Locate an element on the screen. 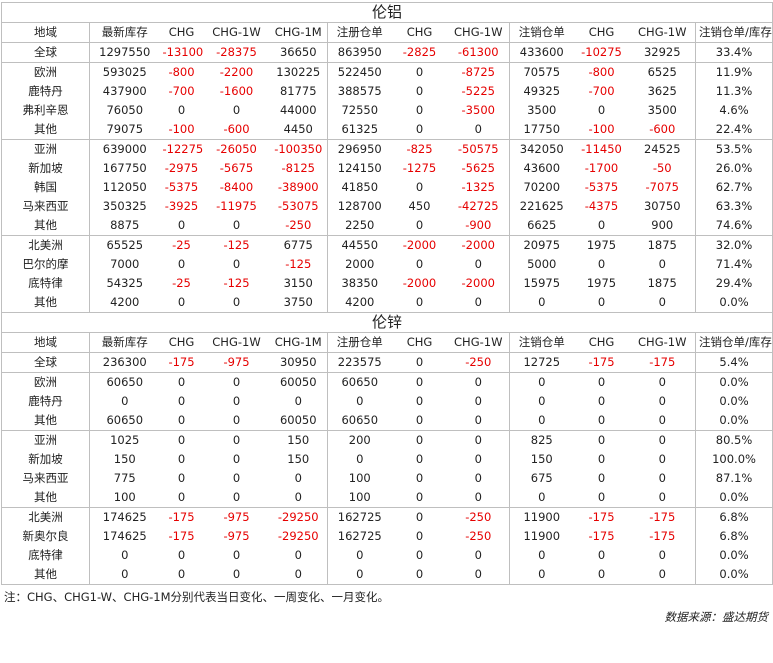 This screenshot has width=773, height=663. table-cell: 11.9% is located at coordinates (734, 72).